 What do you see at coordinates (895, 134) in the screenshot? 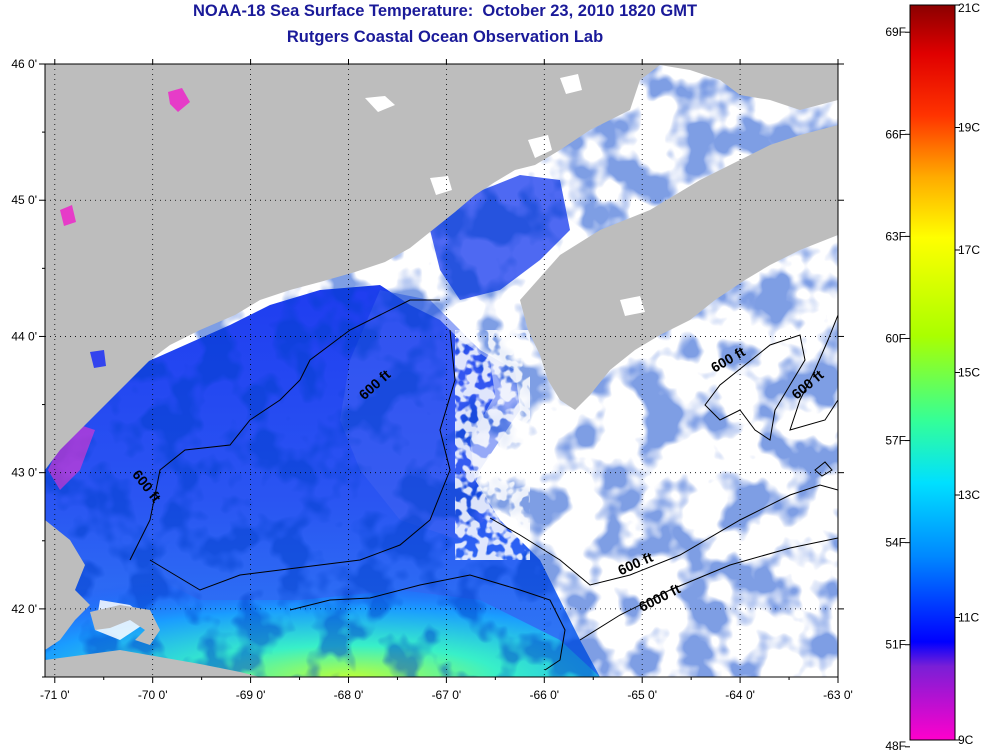
I see `colorbar-fahrenheit-label: 66F` at bounding box center [895, 134].